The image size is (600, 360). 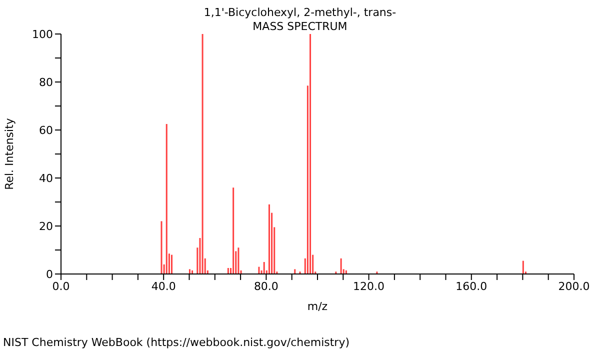 What do you see at coordinates (49, 274) in the screenshot?
I see `y-tick-label: 0` at bounding box center [49, 274].